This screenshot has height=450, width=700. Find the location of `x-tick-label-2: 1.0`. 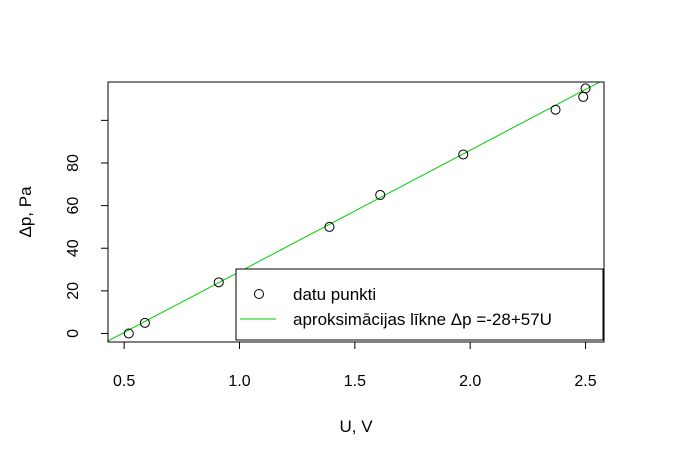

x-tick-label-2: 1.0 is located at coordinates (239, 381).